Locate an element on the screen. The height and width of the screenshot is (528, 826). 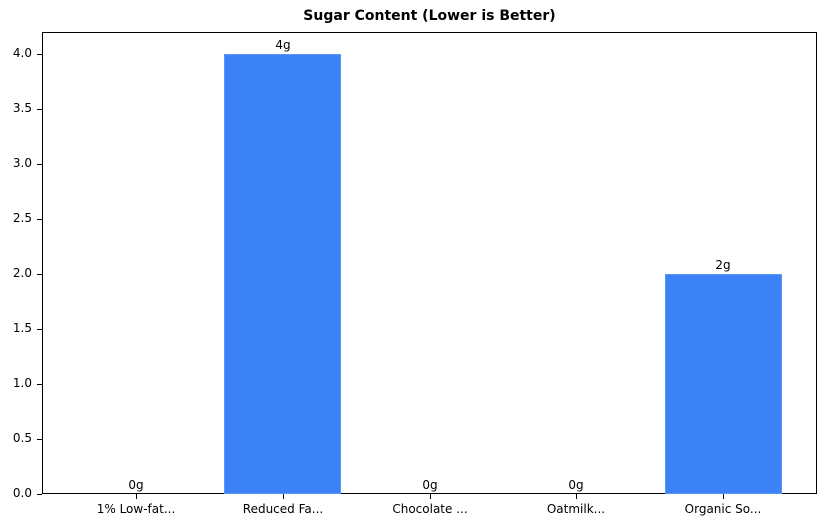
y-tick-label: 2.0 is located at coordinates (22, 273).